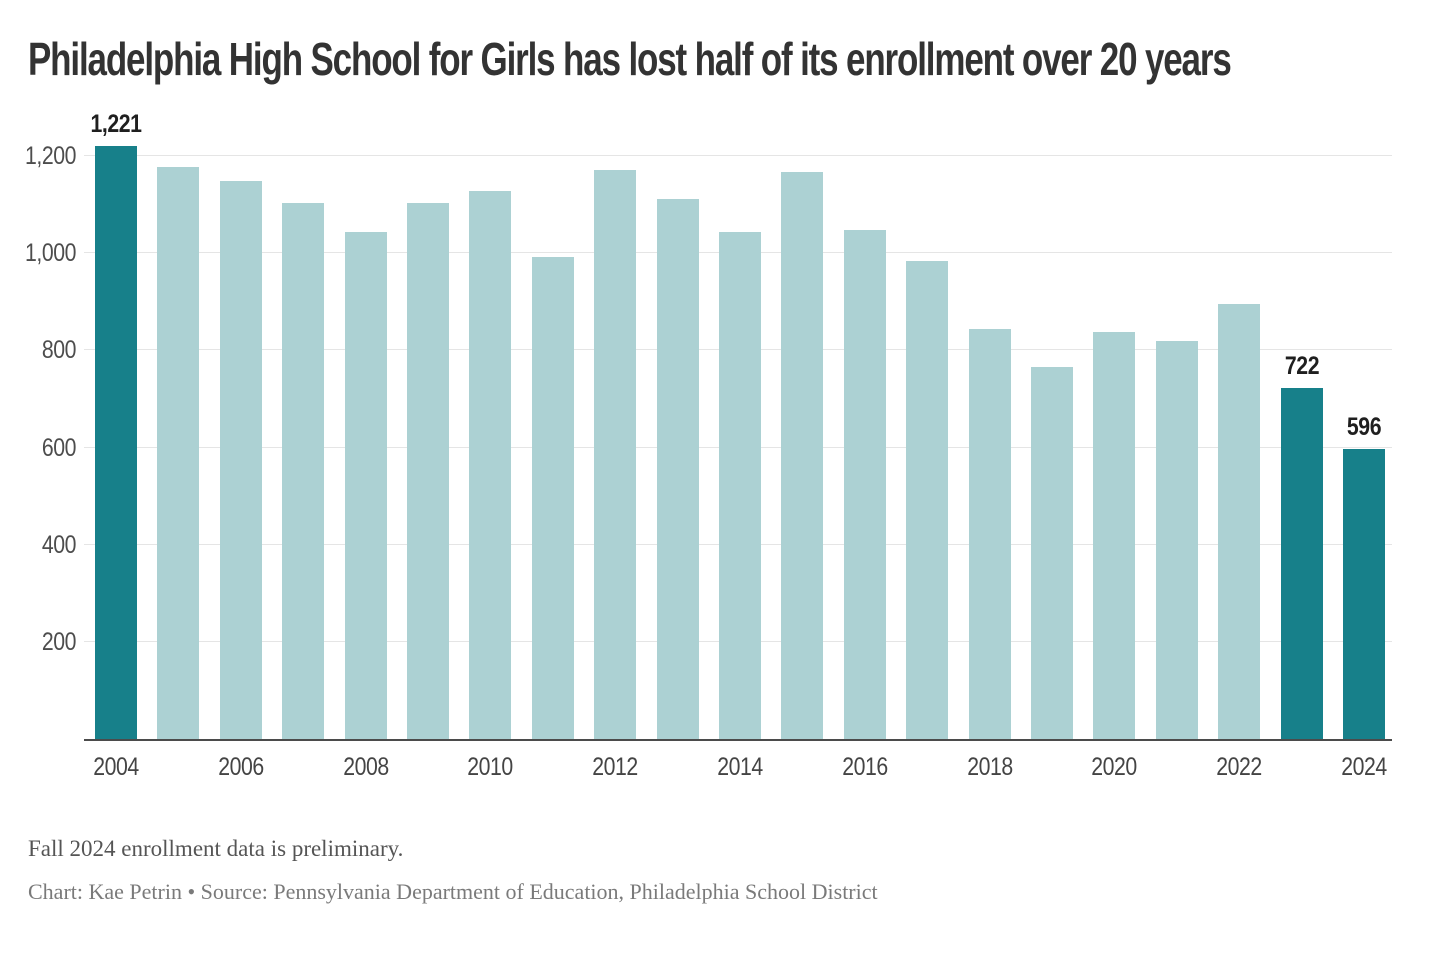  What do you see at coordinates (240, 460) in the screenshot?
I see `bar-2006` at bounding box center [240, 460].